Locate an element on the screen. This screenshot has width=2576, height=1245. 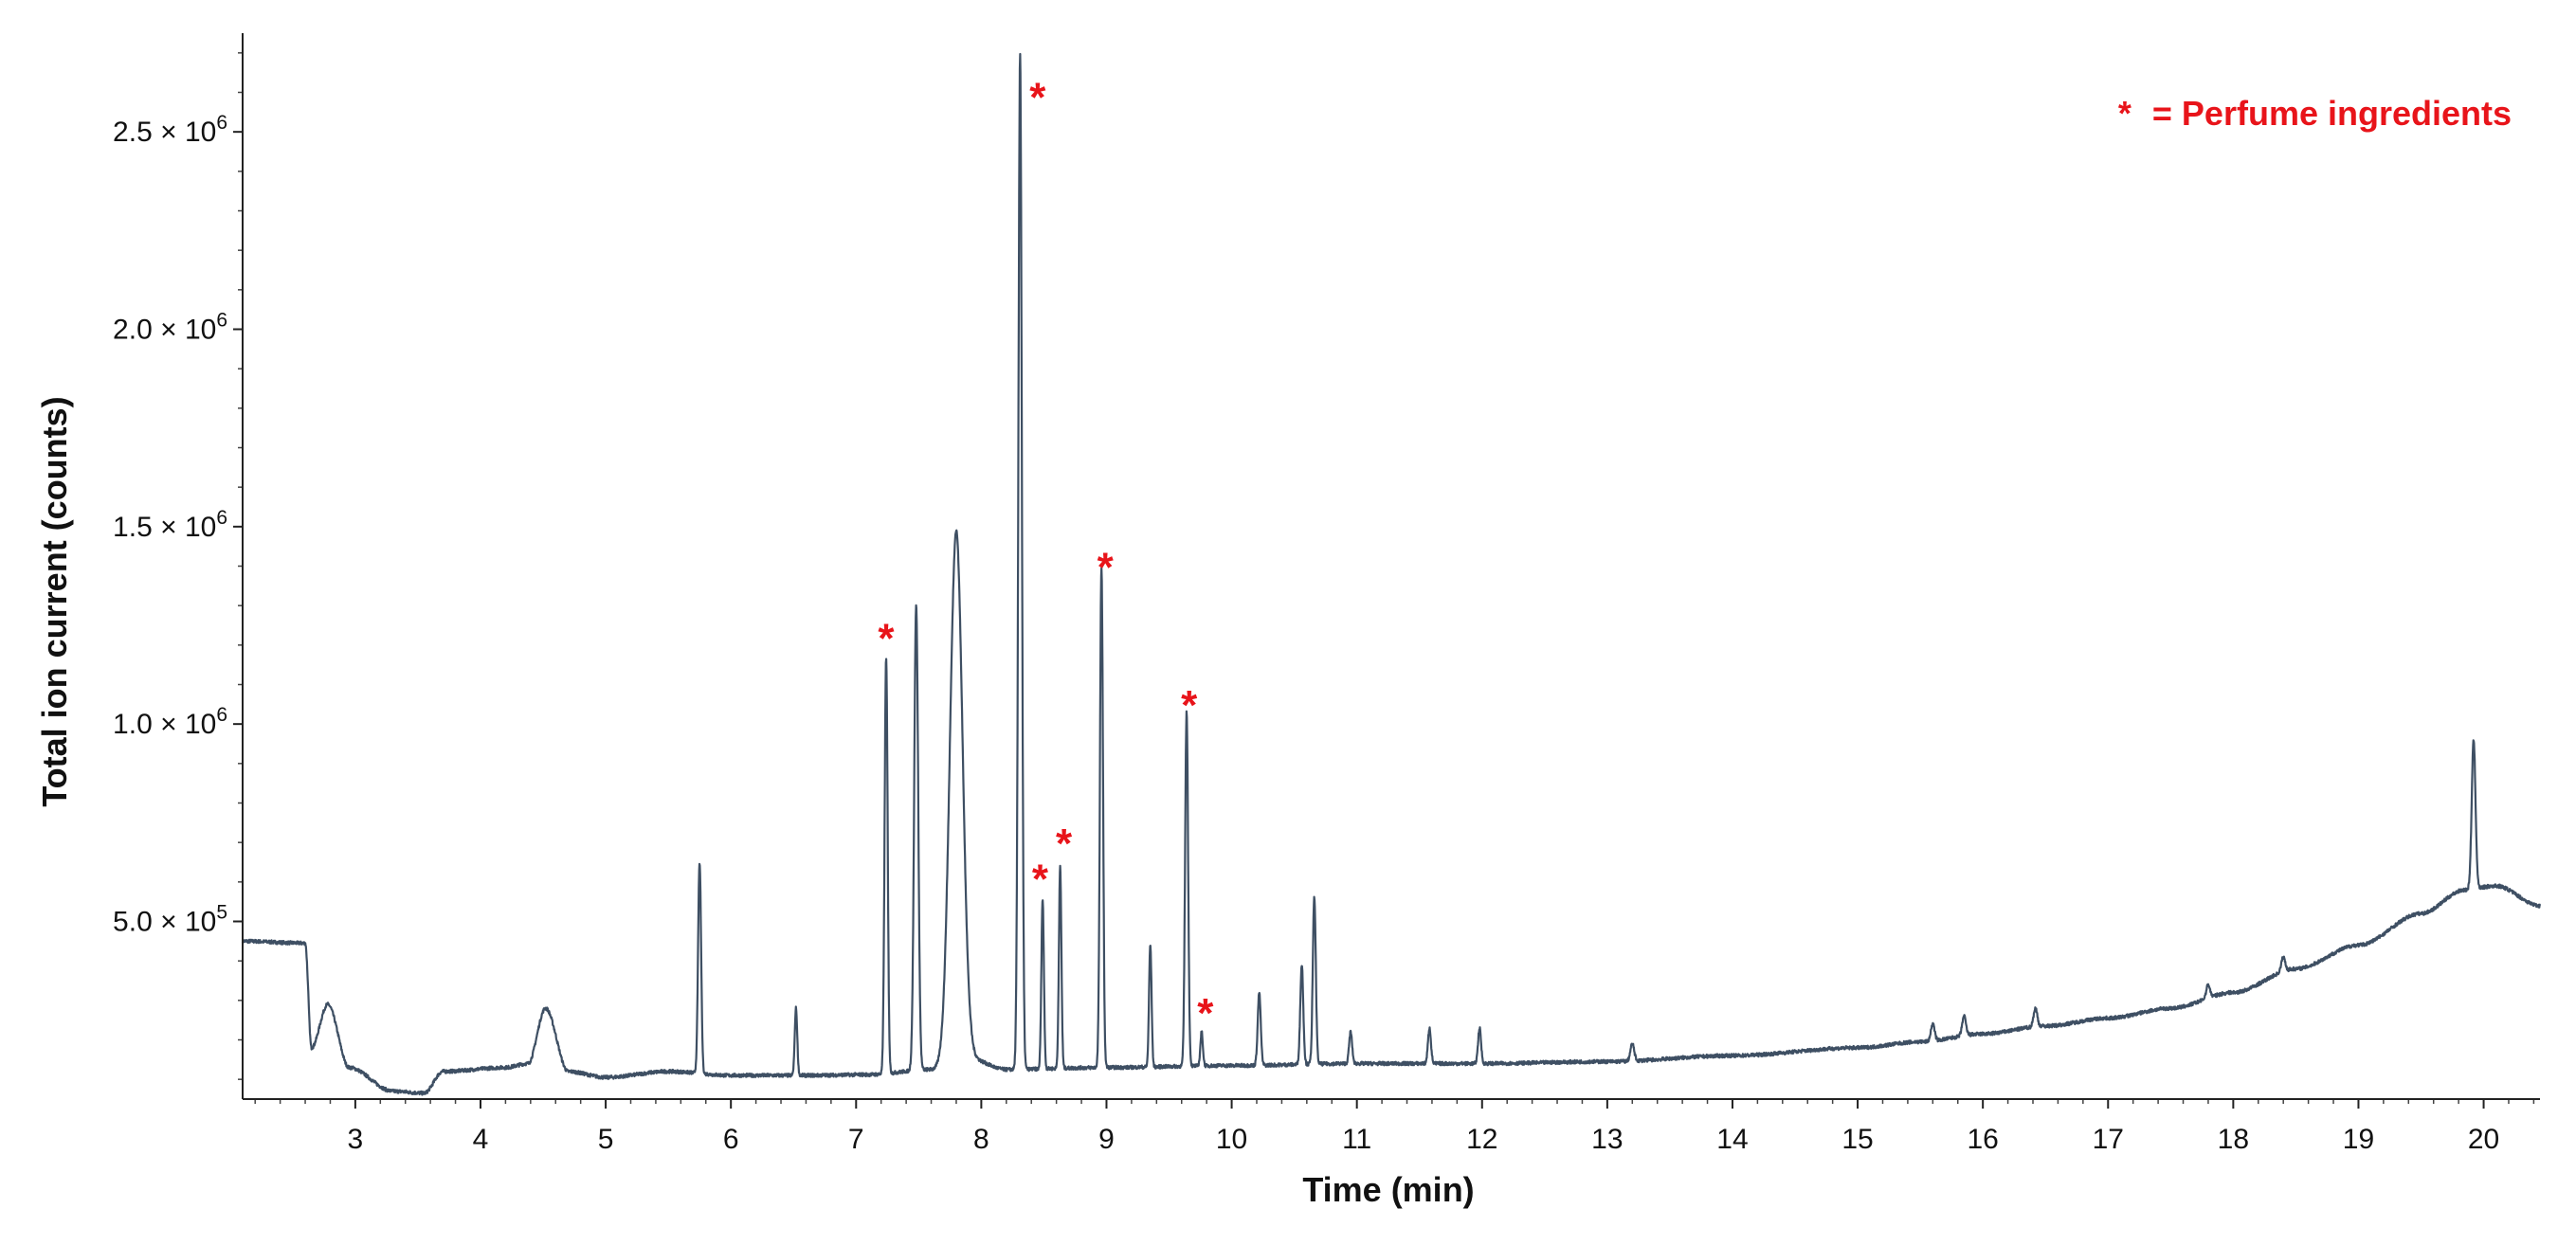
x-axis-title: Time (min) is located at coordinates (1388, 1189).